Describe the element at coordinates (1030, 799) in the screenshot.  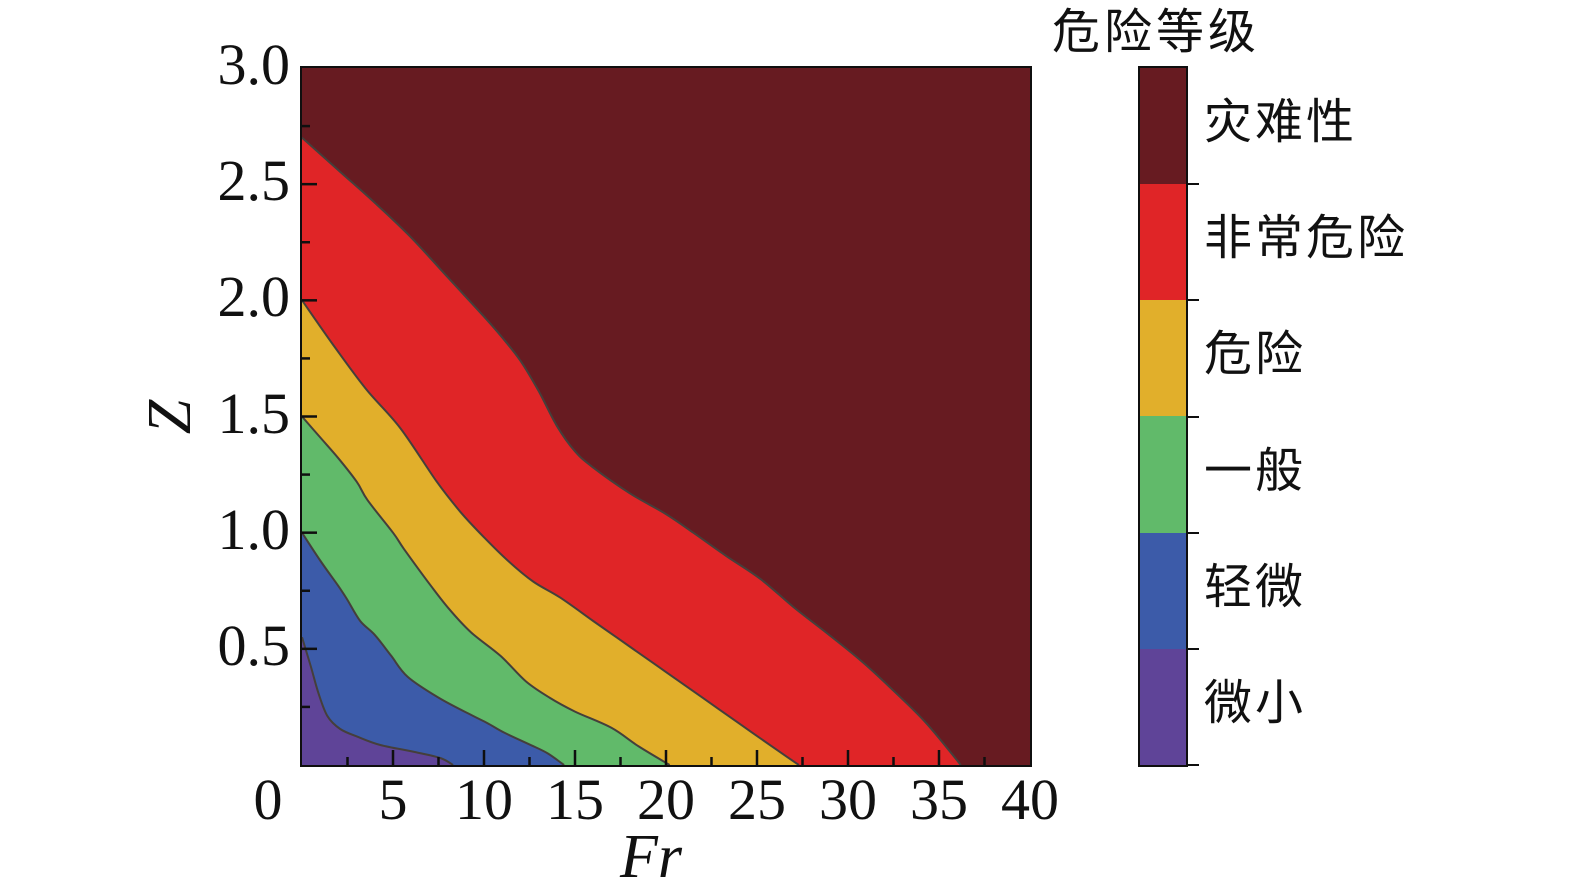
I see `x-tick-label-40: 40` at that location.